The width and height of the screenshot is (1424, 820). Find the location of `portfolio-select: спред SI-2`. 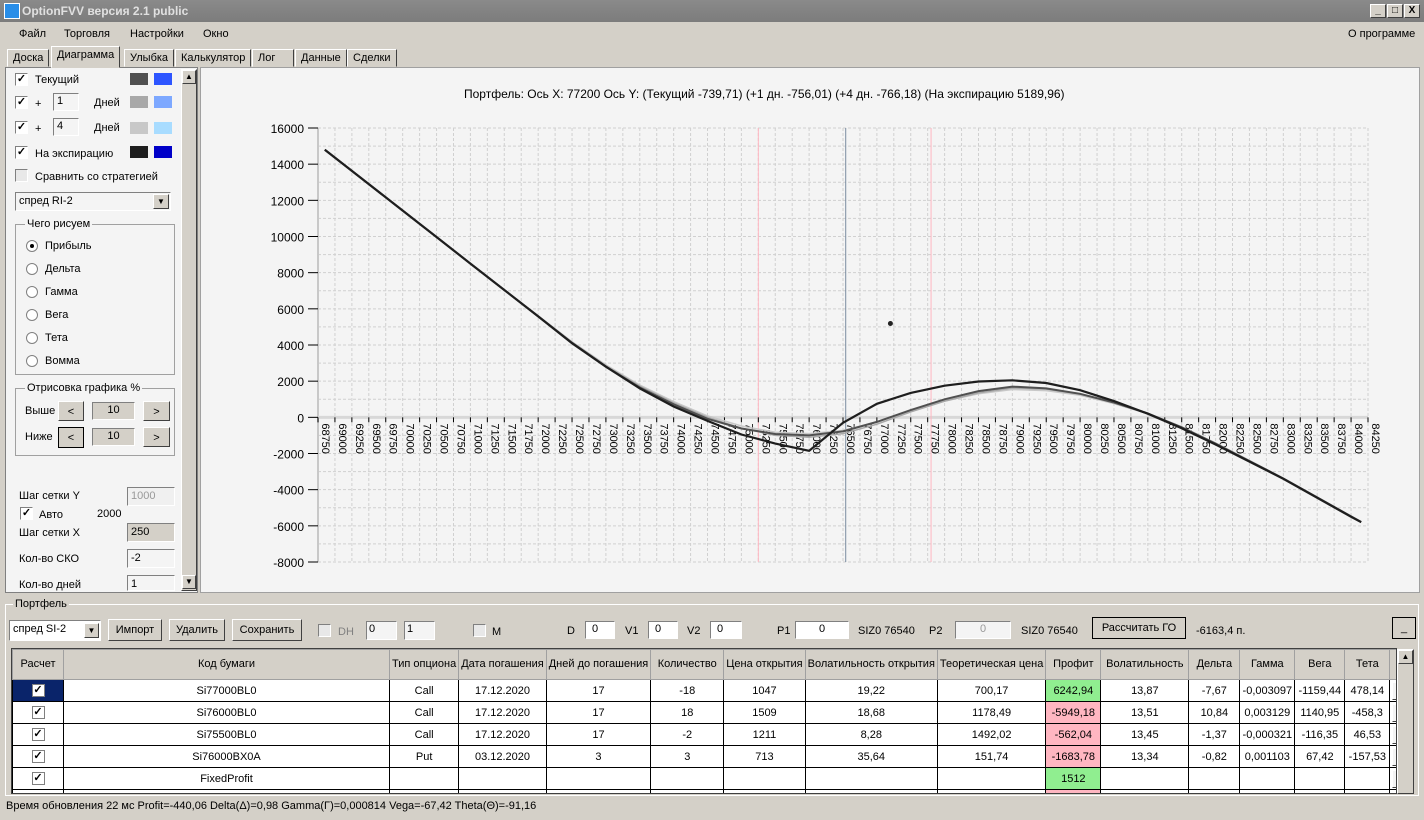

portfolio-select: спред SI-2 is located at coordinates (55, 630).